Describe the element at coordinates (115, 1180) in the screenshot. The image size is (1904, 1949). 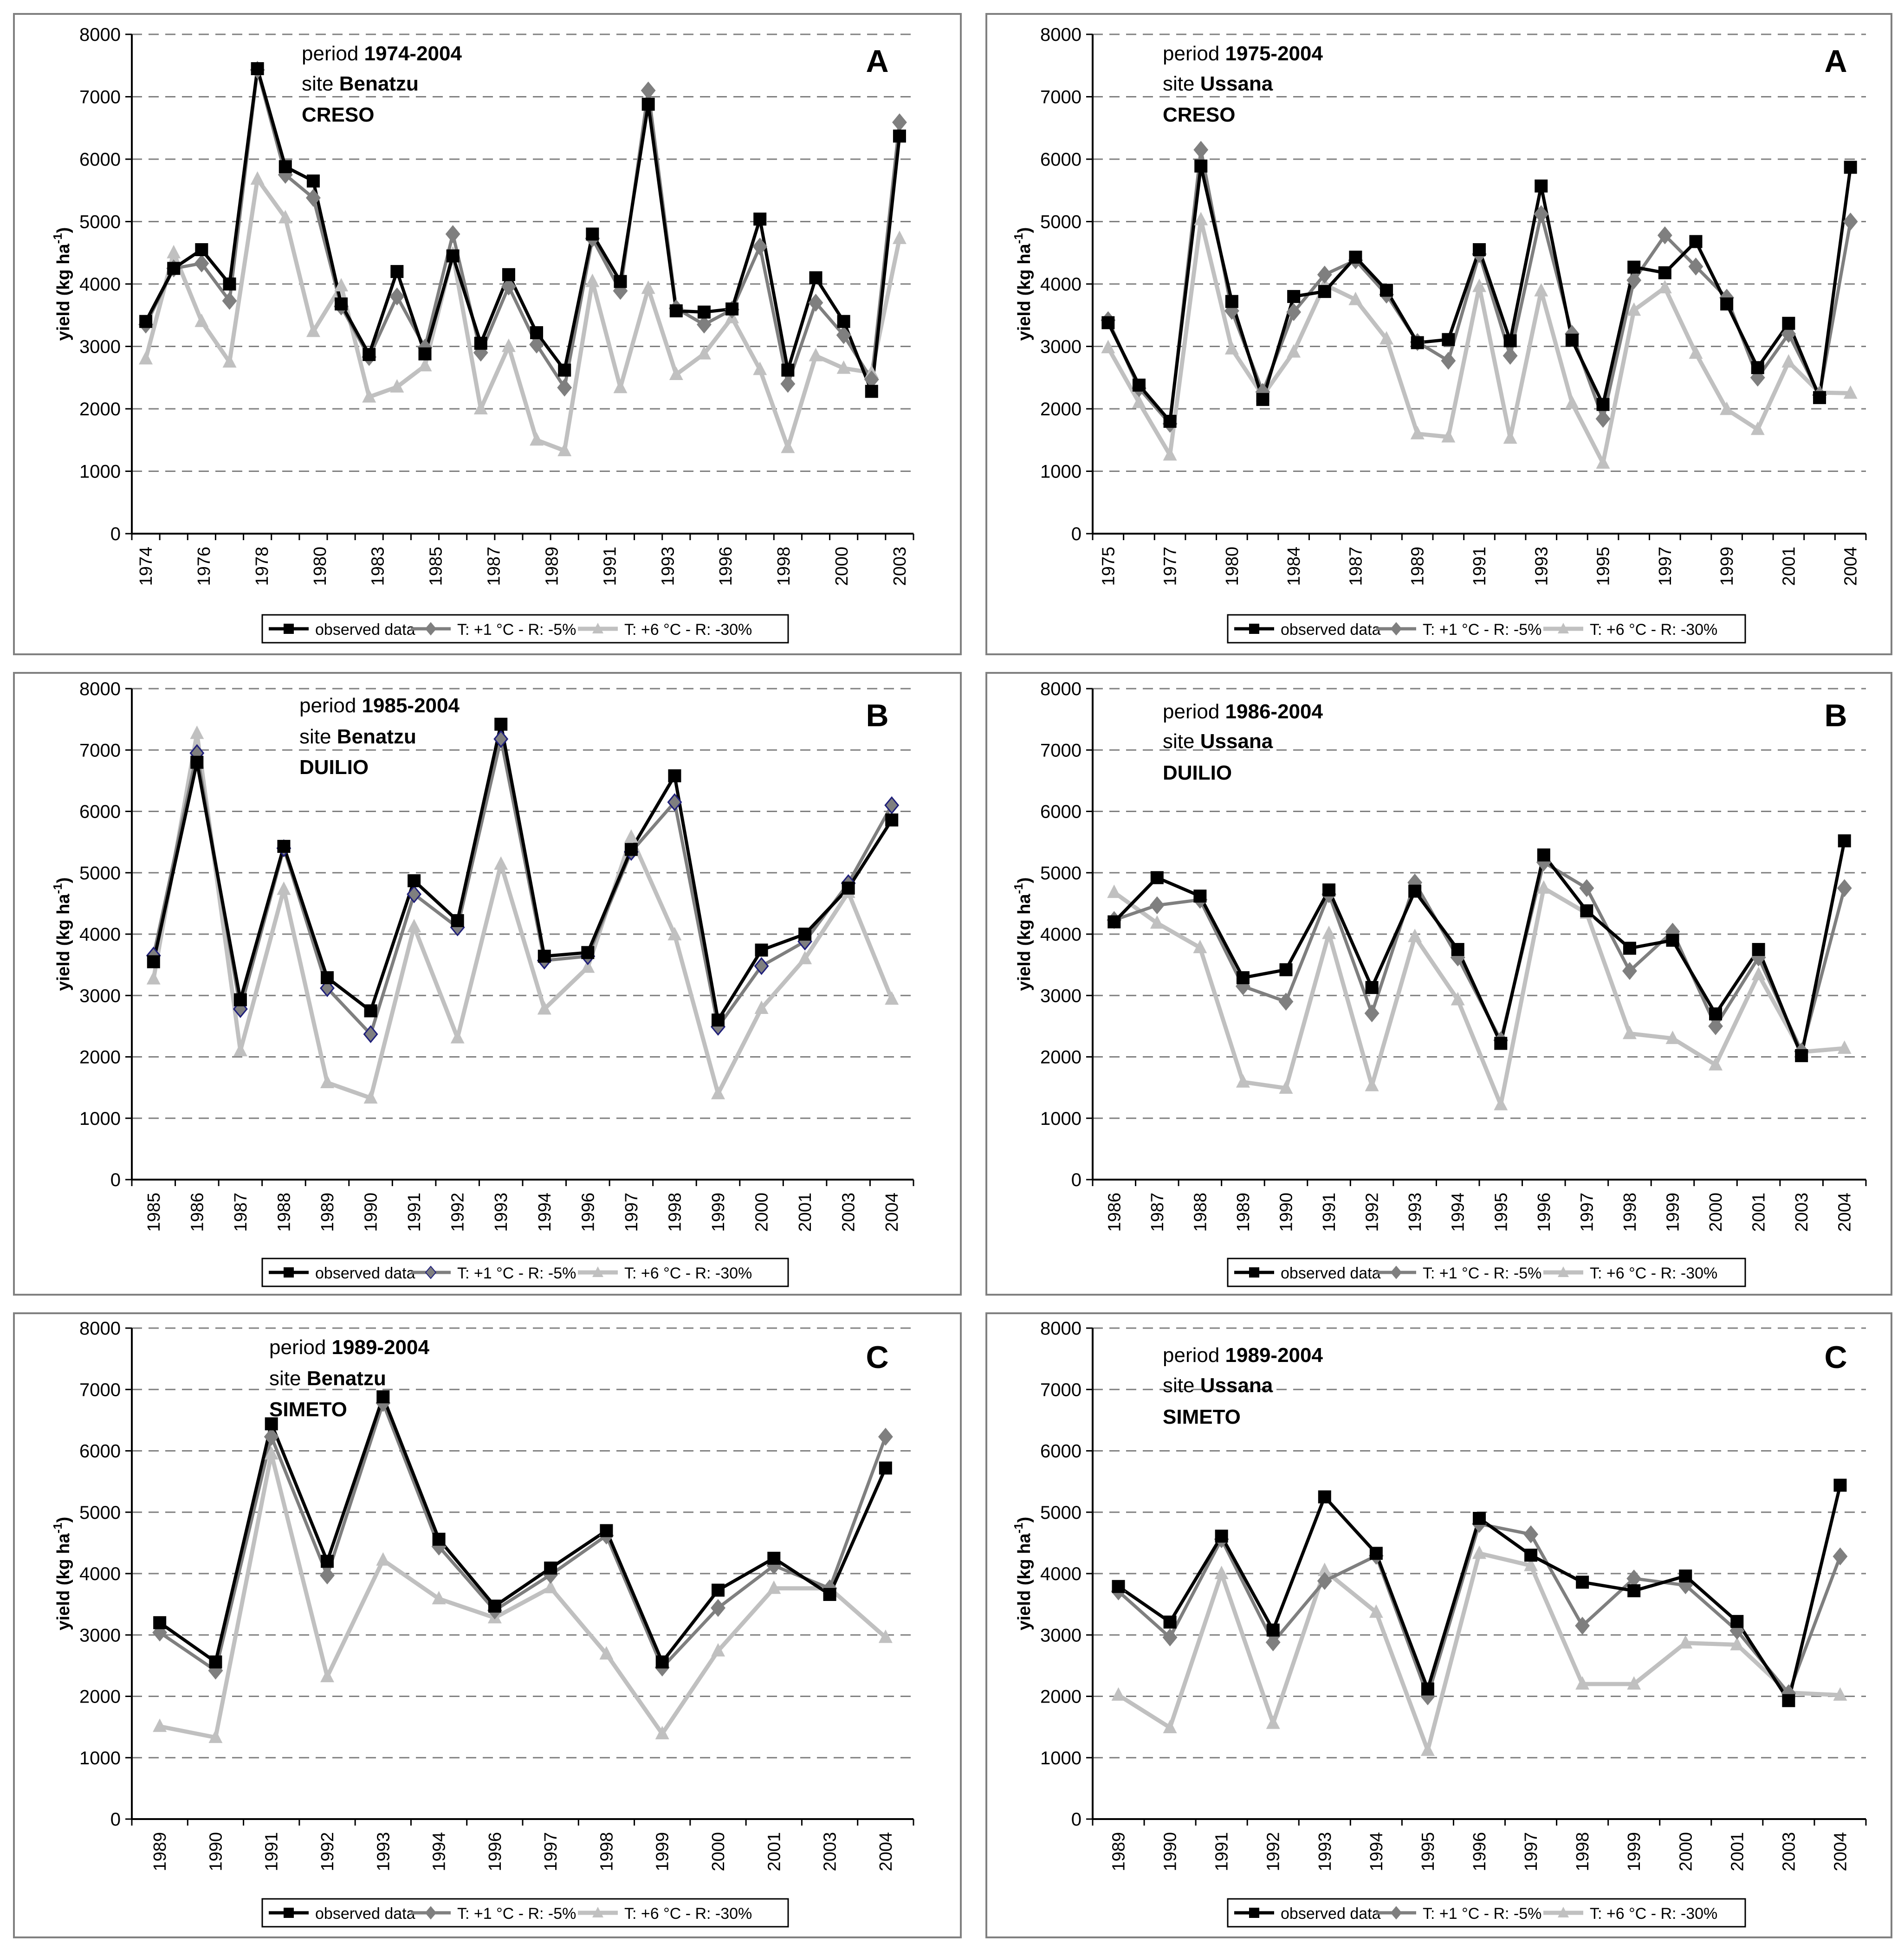
I see `y-tick-label: 0` at that location.